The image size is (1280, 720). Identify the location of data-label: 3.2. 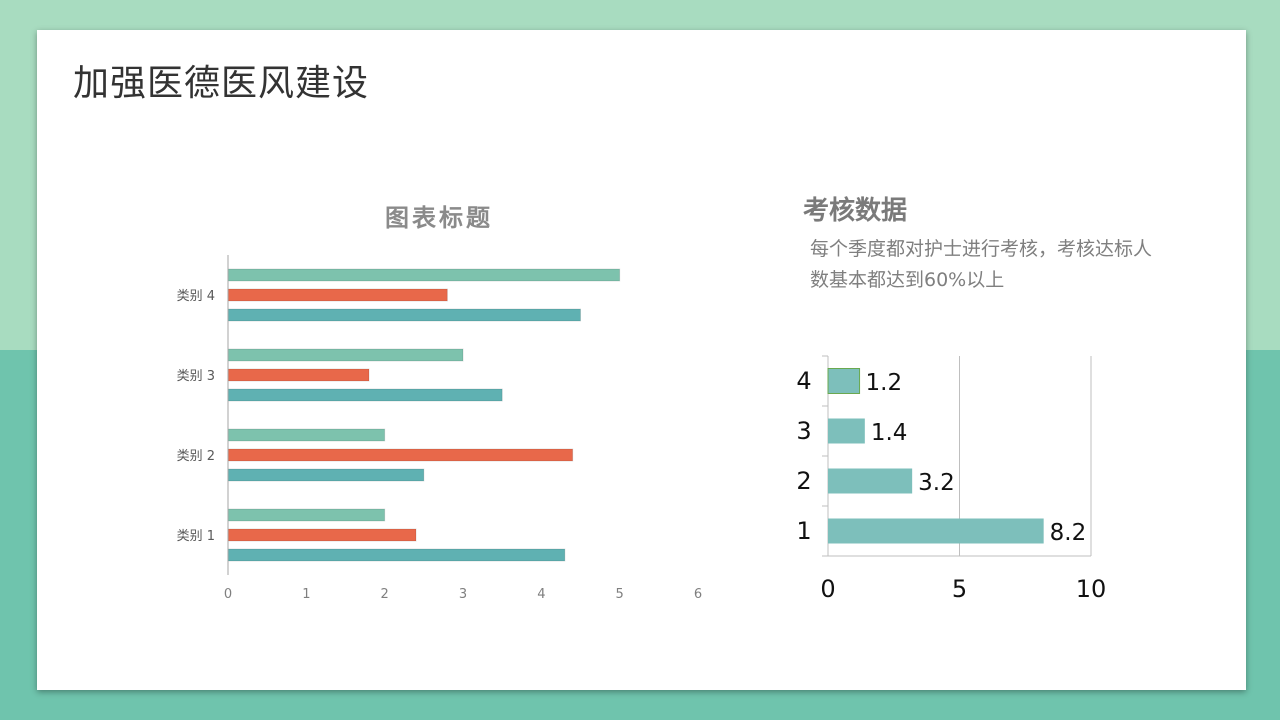
(936, 483).